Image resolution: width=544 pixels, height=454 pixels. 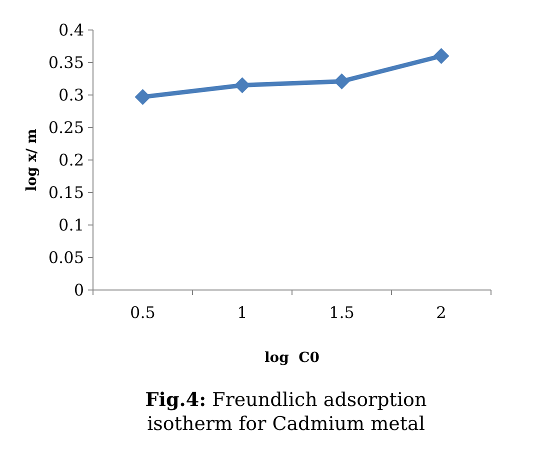 What do you see at coordinates (71, 160) in the screenshot?
I see `y-tick-label: 0.2` at bounding box center [71, 160].